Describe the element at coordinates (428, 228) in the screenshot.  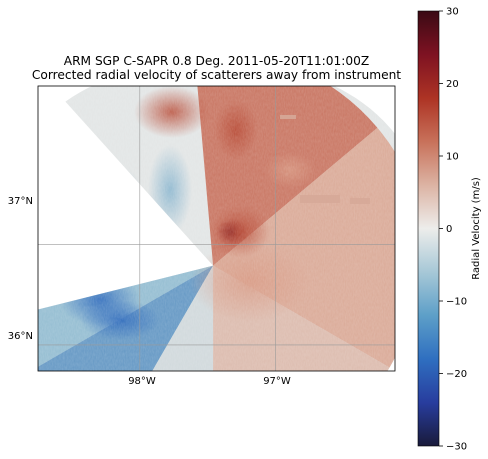
I see `colorbar-gradient` at that location.